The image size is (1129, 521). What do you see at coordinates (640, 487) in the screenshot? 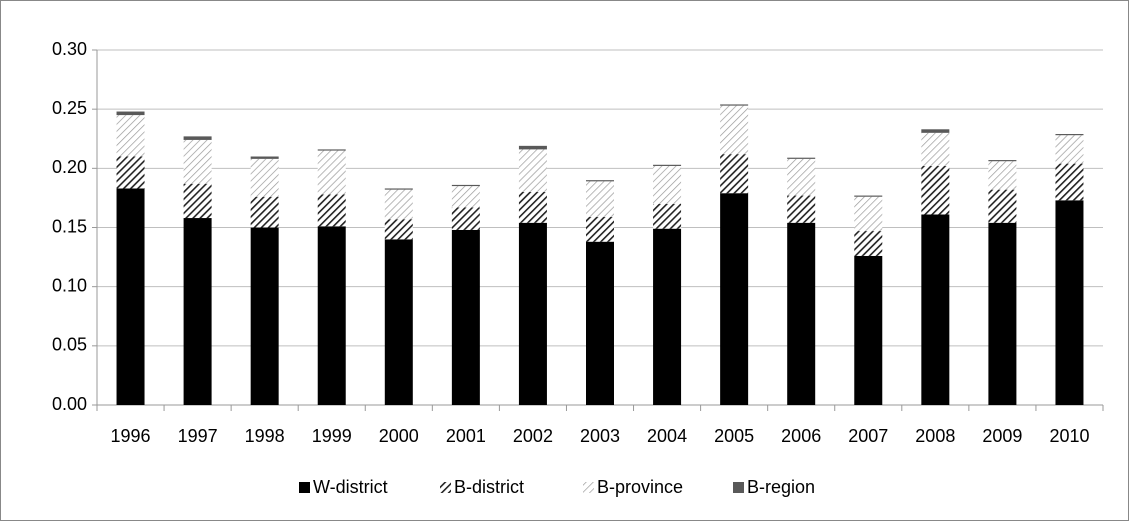
I see `legend-label: B-province` at bounding box center [640, 487].